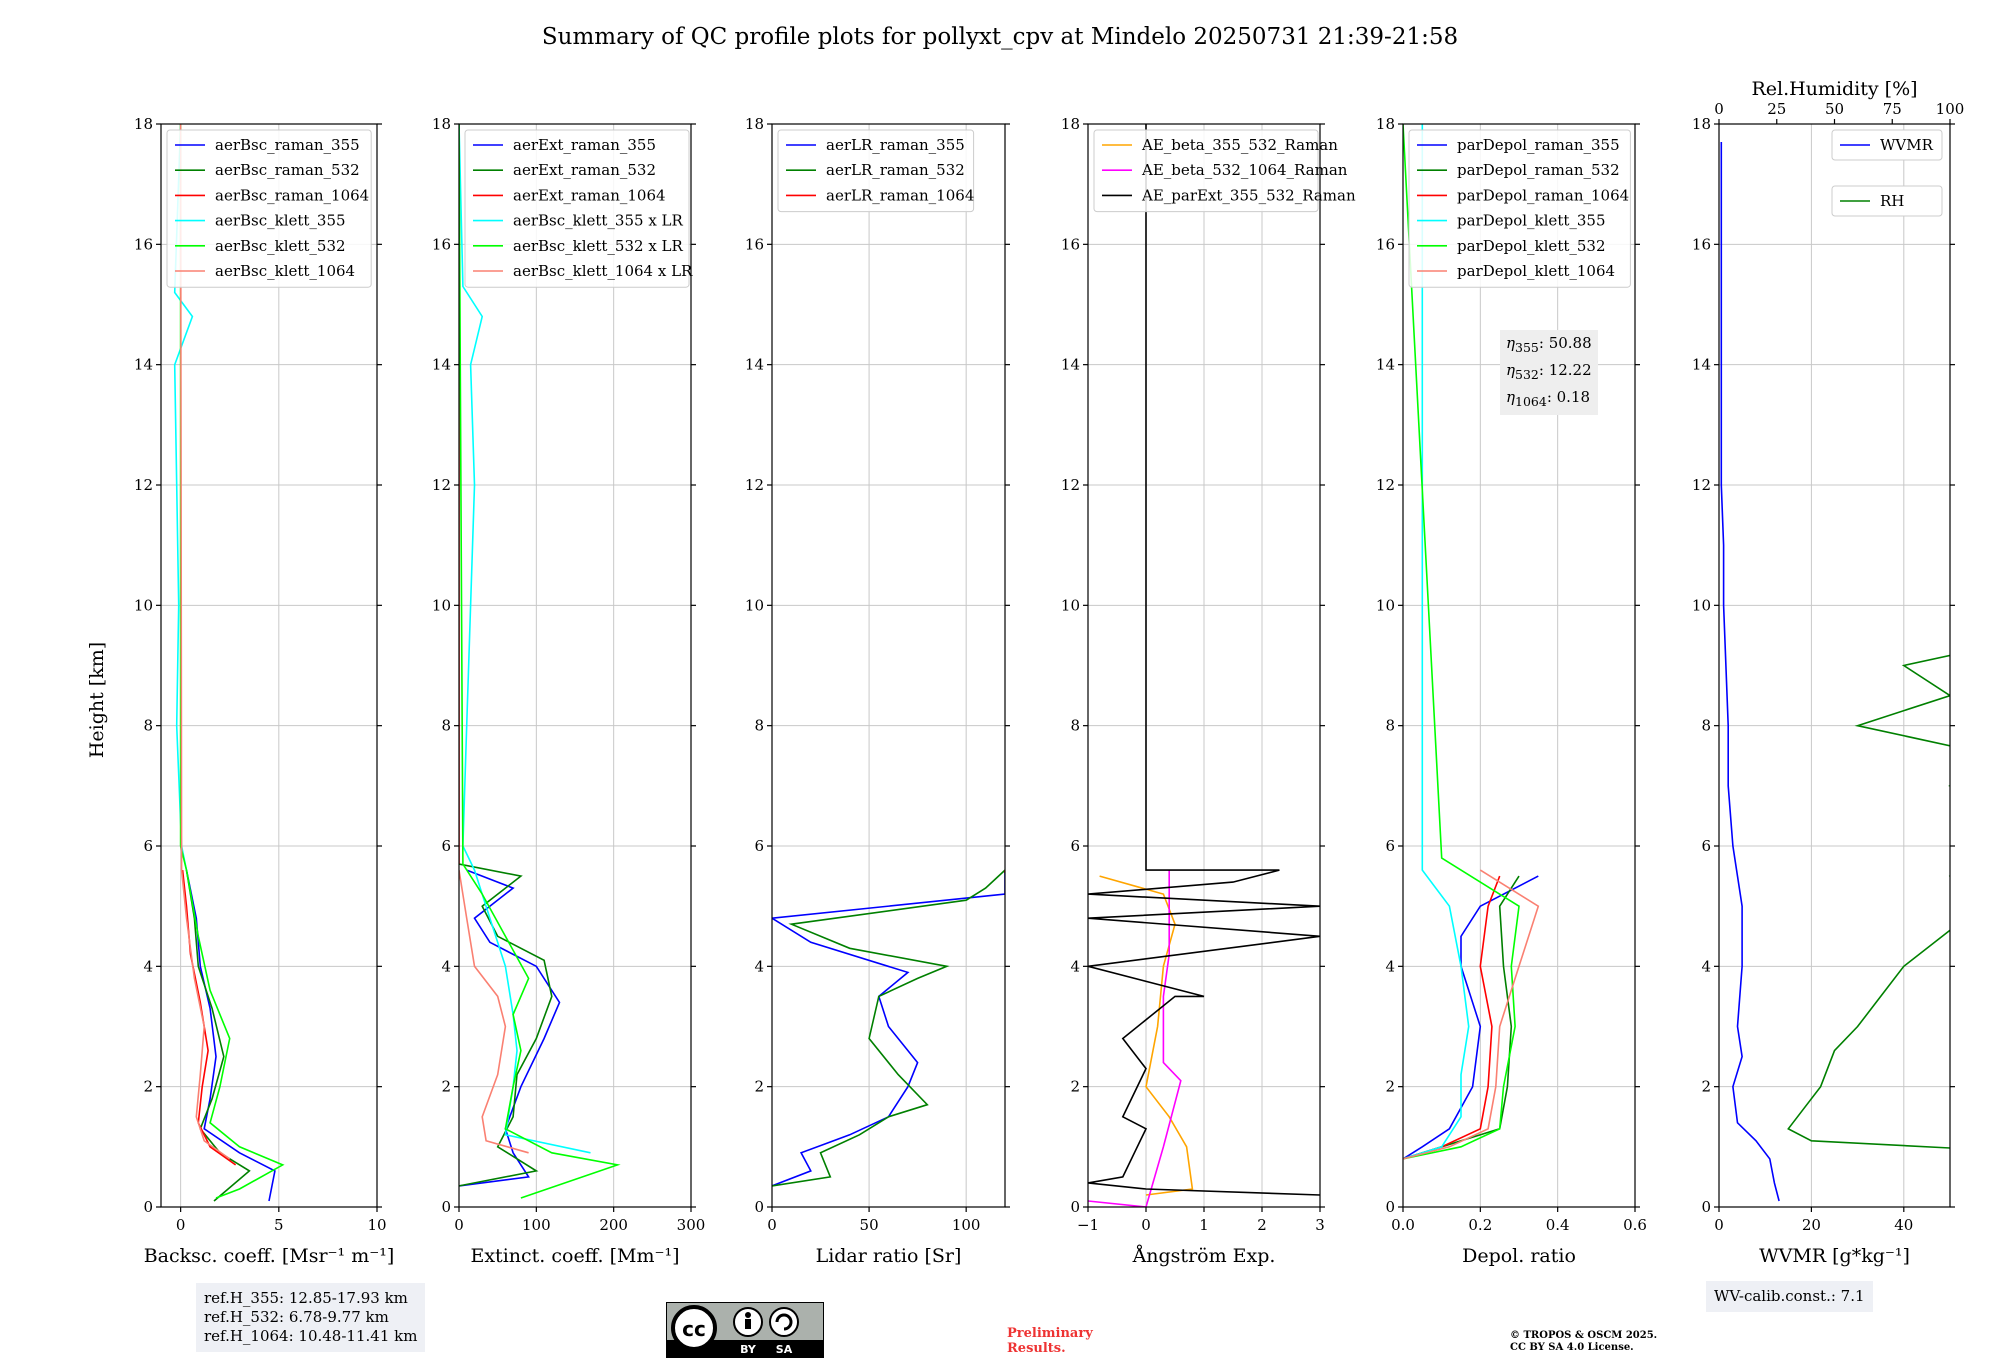 The width and height of the screenshot is (2000, 1360). What do you see at coordinates (1531, 246) in the screenshot?
I see `legend-label: parDepol_klett_532` at bounding box center [1531, 246].